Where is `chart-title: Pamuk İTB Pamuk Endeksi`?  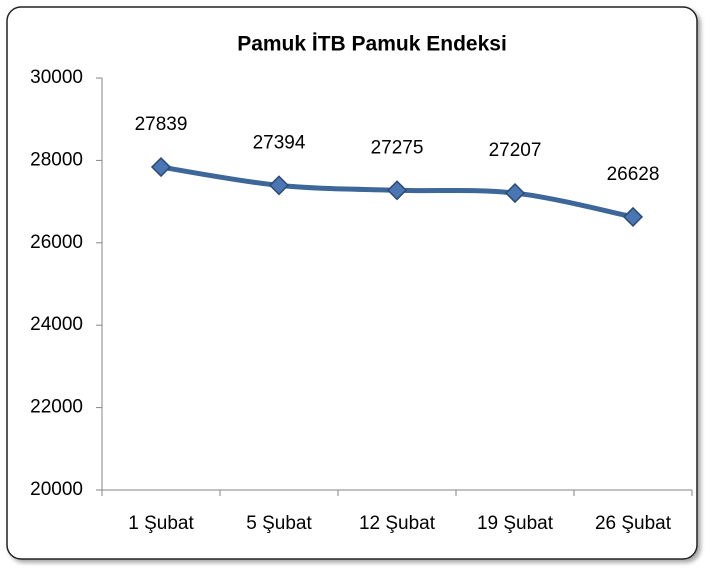
chart-title: Pamuk İTB Pamuk Endeksi is located at coordinates (372, 44).